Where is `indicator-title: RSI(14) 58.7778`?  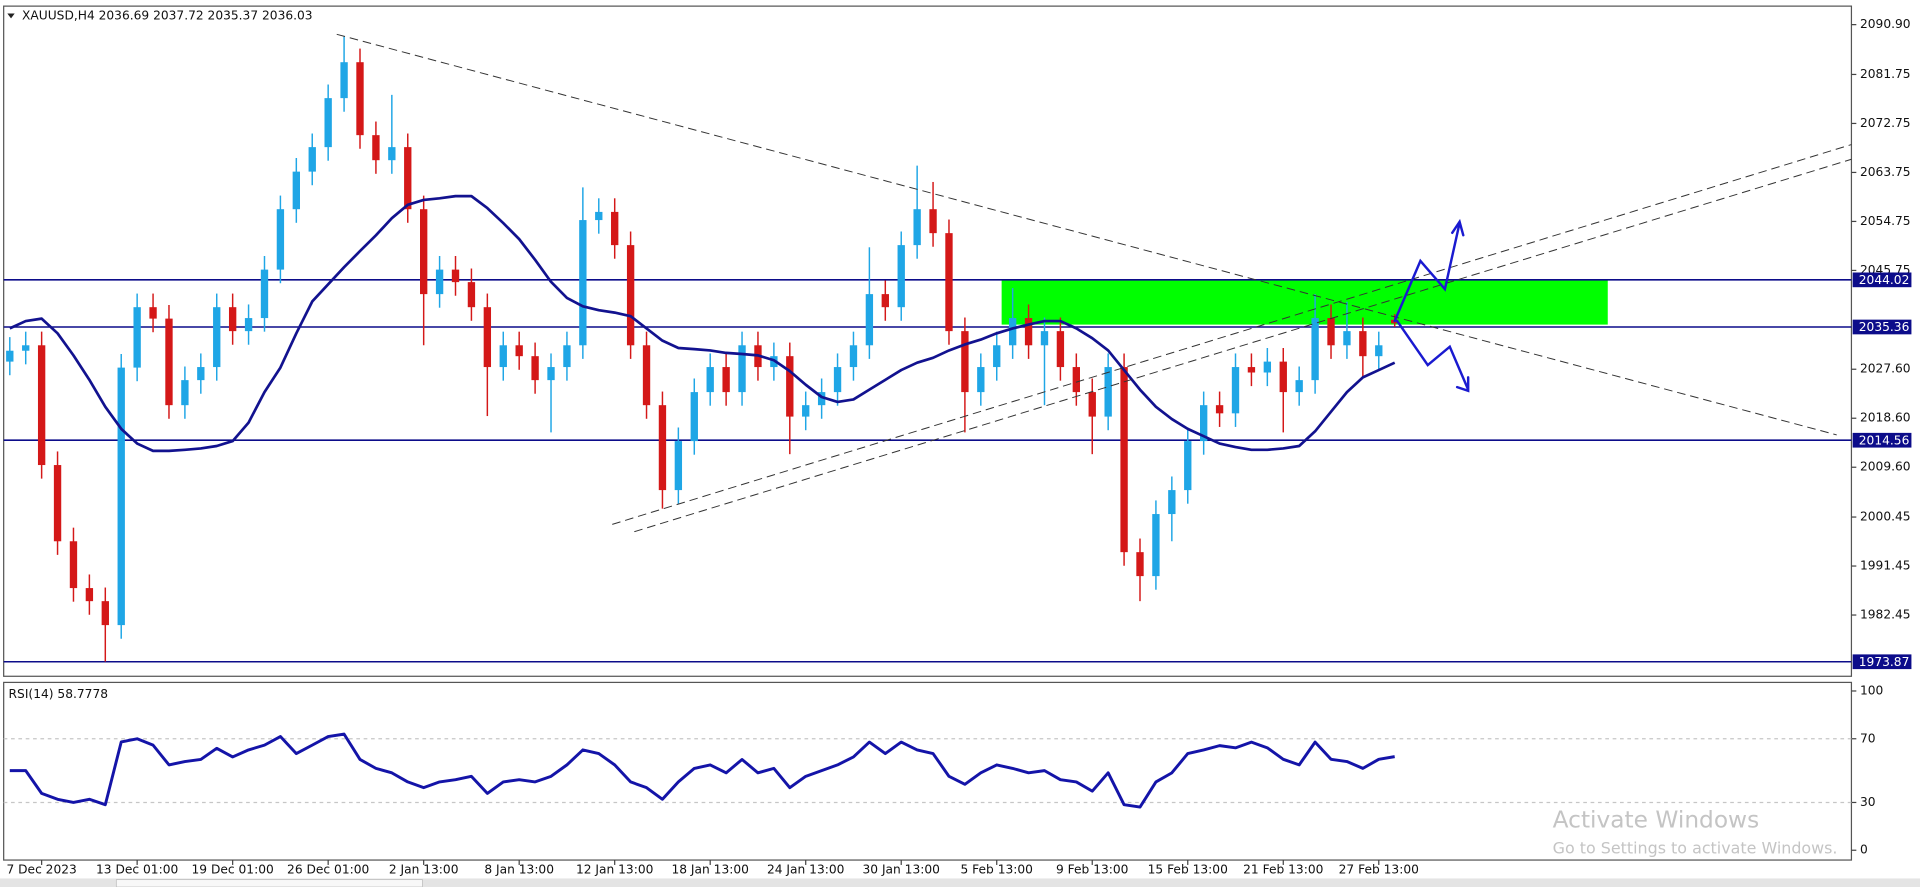
indicator-title: RSI(14) 58.7778 is located at coordinates (58, 694).